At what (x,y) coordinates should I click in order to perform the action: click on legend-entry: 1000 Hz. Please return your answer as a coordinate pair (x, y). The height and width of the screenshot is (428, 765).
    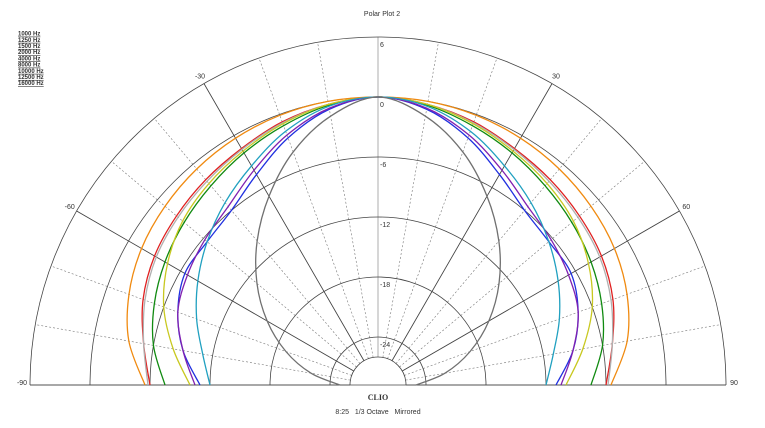
    Looking at the image, I should click on (29, 35).